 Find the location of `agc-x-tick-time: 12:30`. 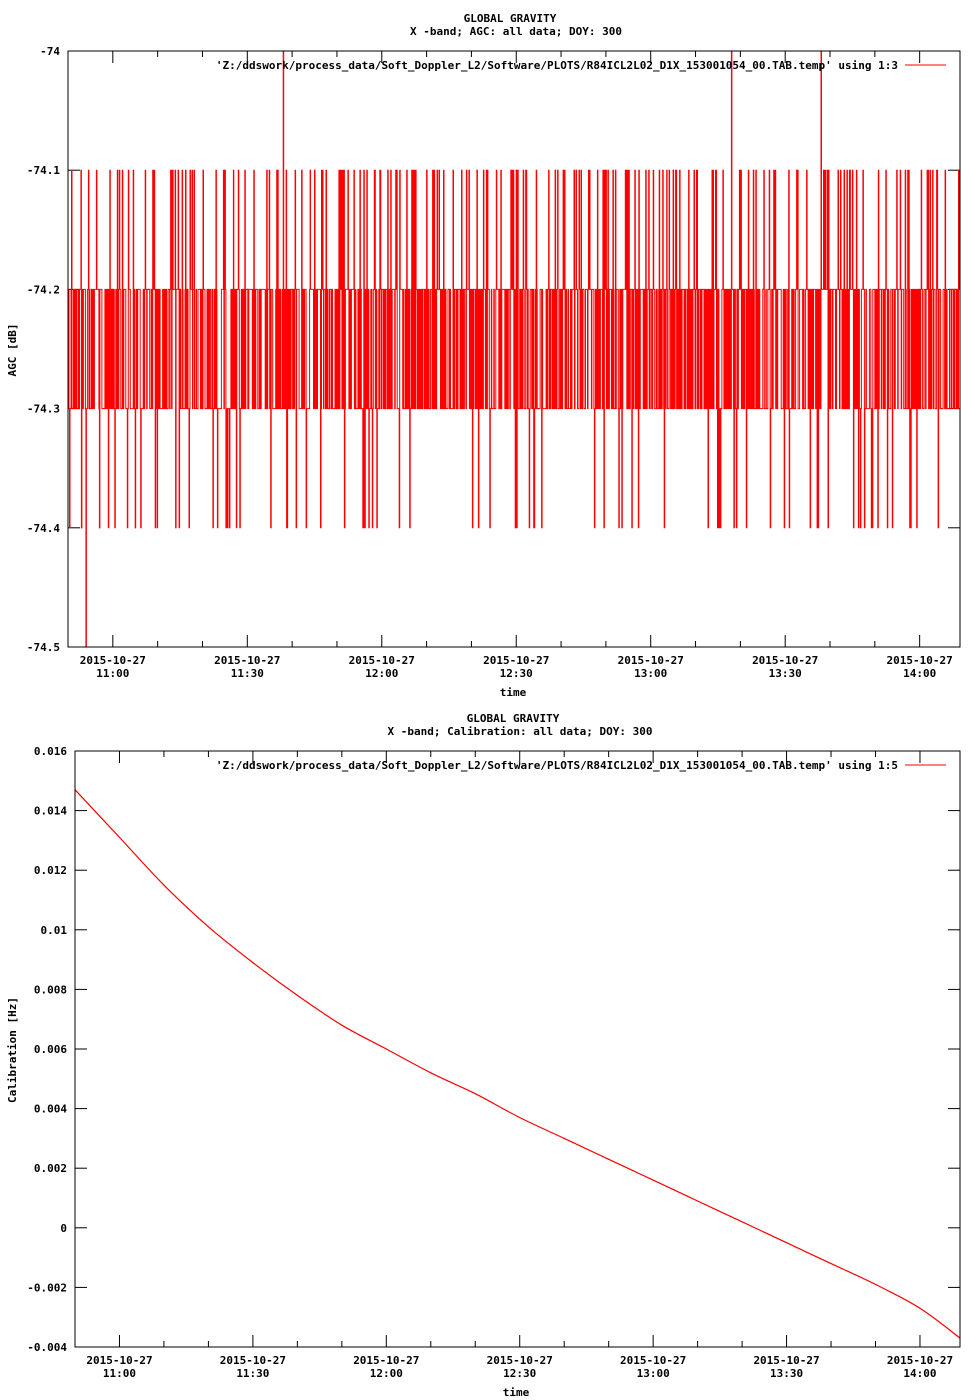

agc-x-tick-time: 12:30 is located at coordinates (516, 673).